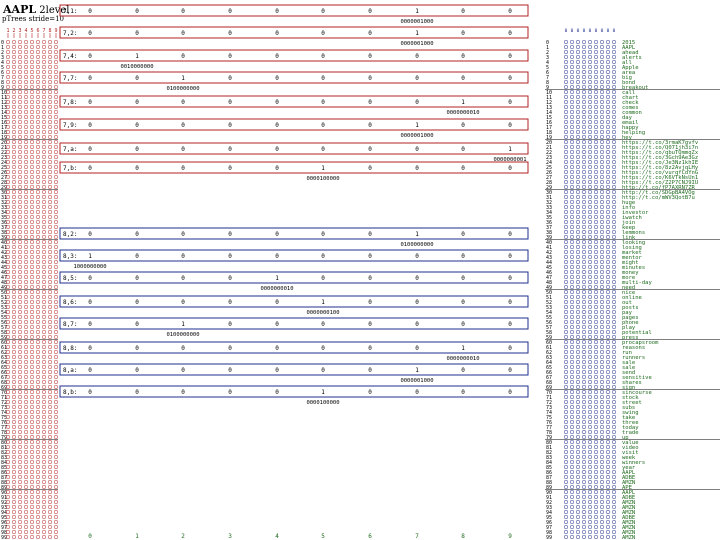 The height and width of the screenshot is (540, 720). Describe the element at coordinates (70, 348) in the screenshot. I see `block-label: 8,8:` at that location.